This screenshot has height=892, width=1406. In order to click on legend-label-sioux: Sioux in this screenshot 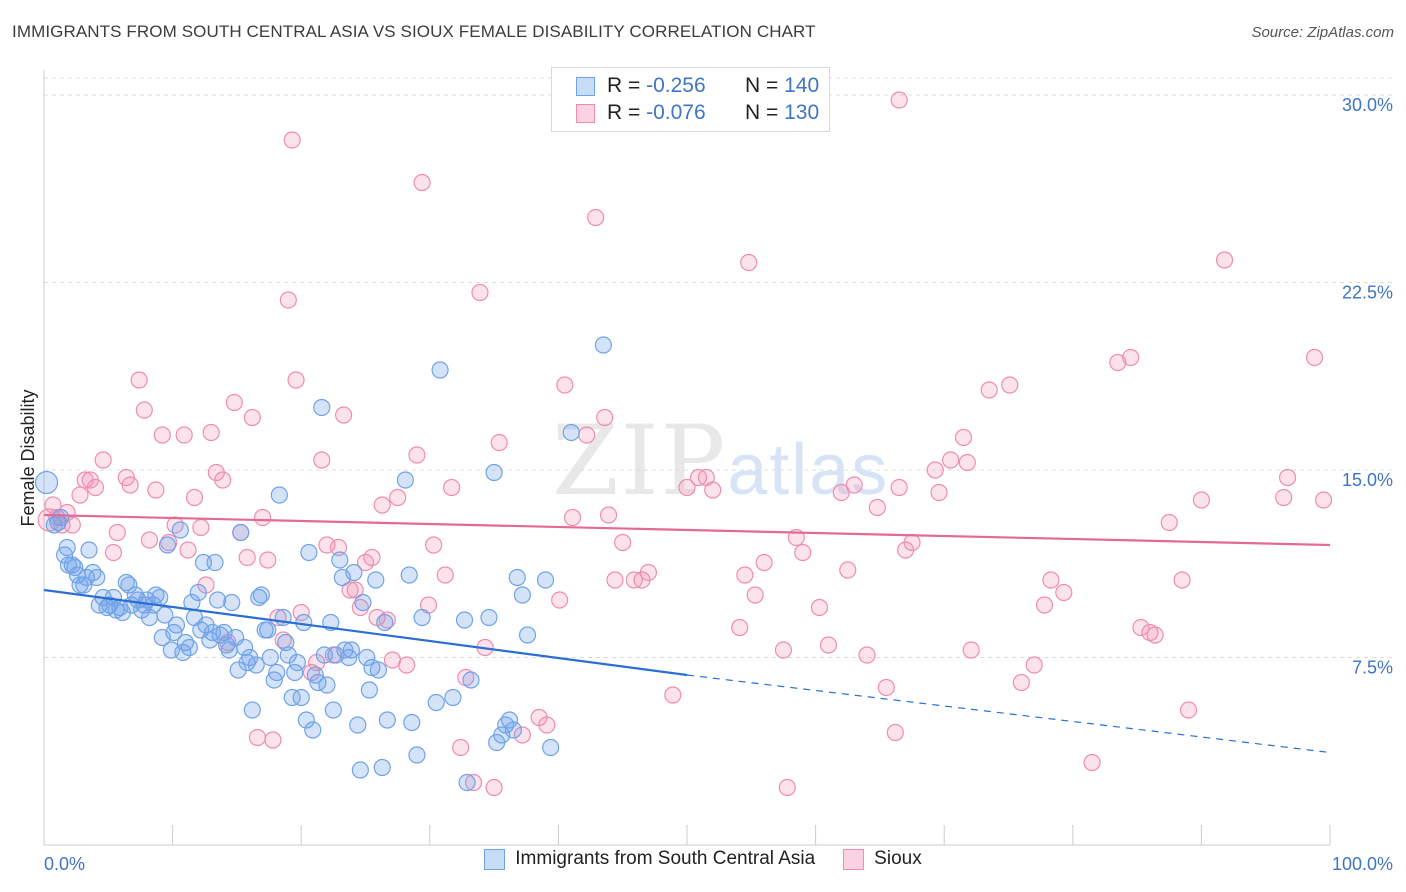, I will do `click(898, 858)`.